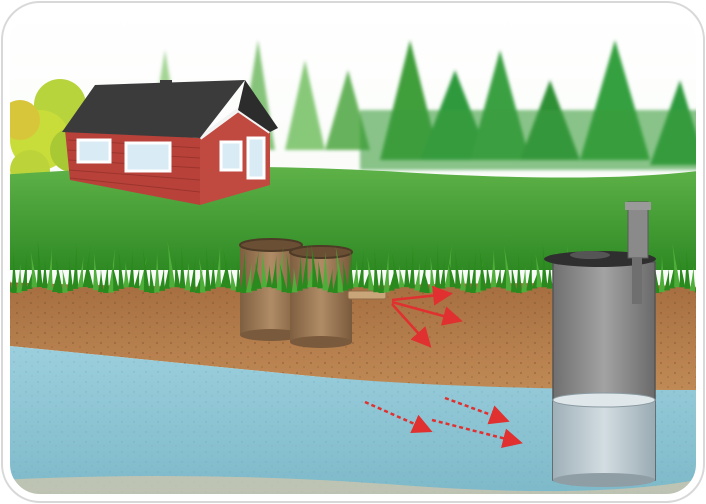  I want to click on flow-arrow-icon, so click(427, 316).